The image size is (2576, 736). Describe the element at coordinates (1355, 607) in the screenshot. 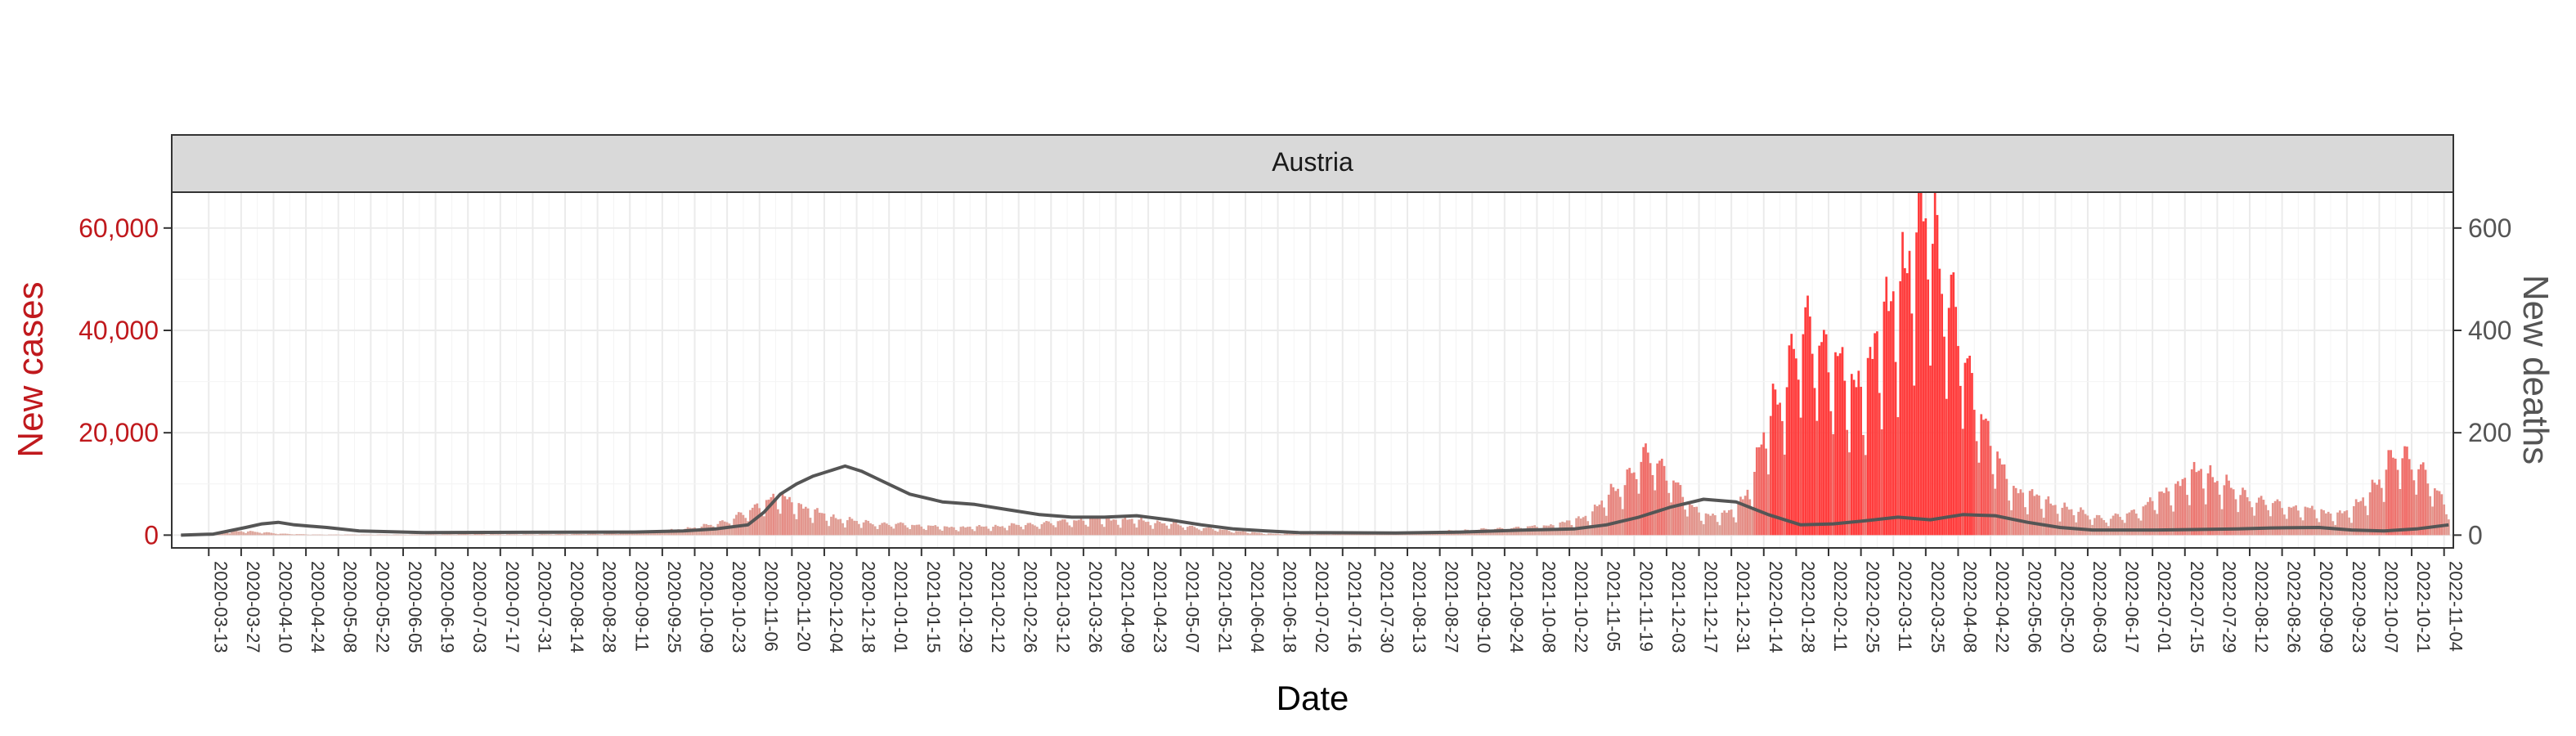

I see `x-tick-label: 2021-07-16` at that location.